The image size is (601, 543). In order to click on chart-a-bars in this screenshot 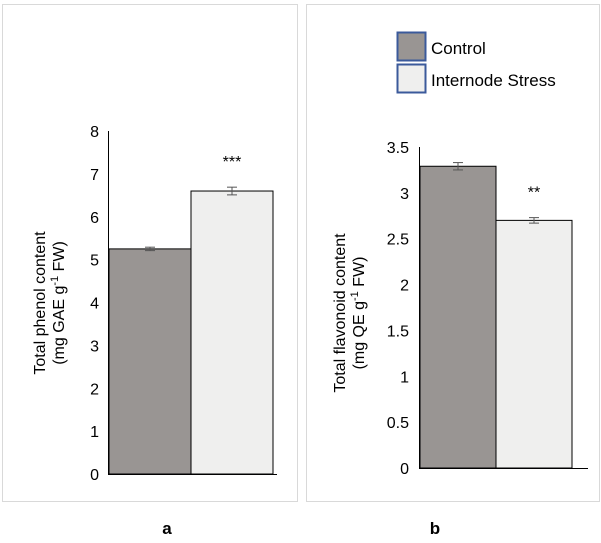, I will do `click(191, 330)`.